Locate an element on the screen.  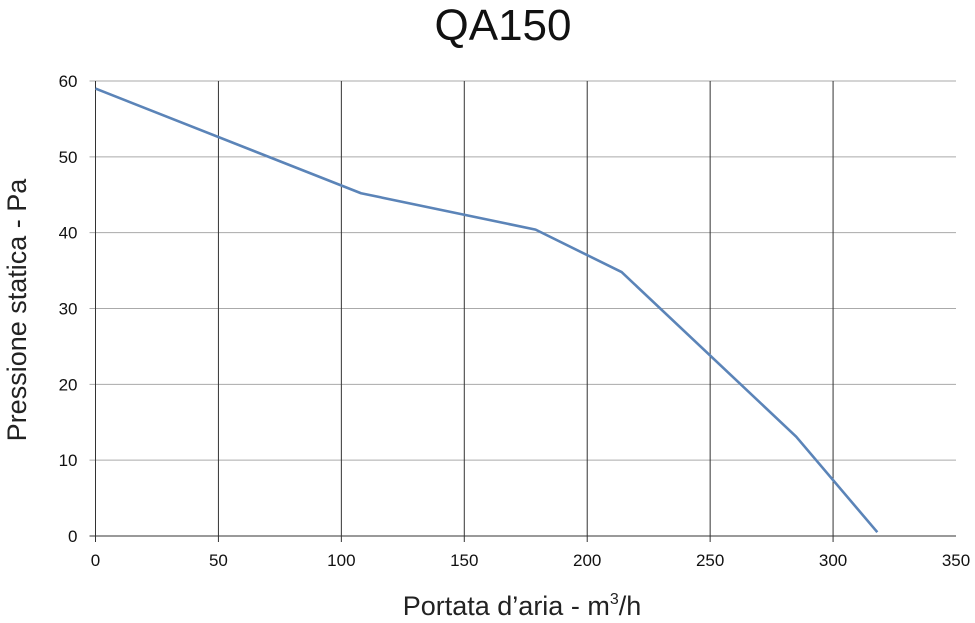
x-tick-label: 100 is located at coordinates (341, 560).